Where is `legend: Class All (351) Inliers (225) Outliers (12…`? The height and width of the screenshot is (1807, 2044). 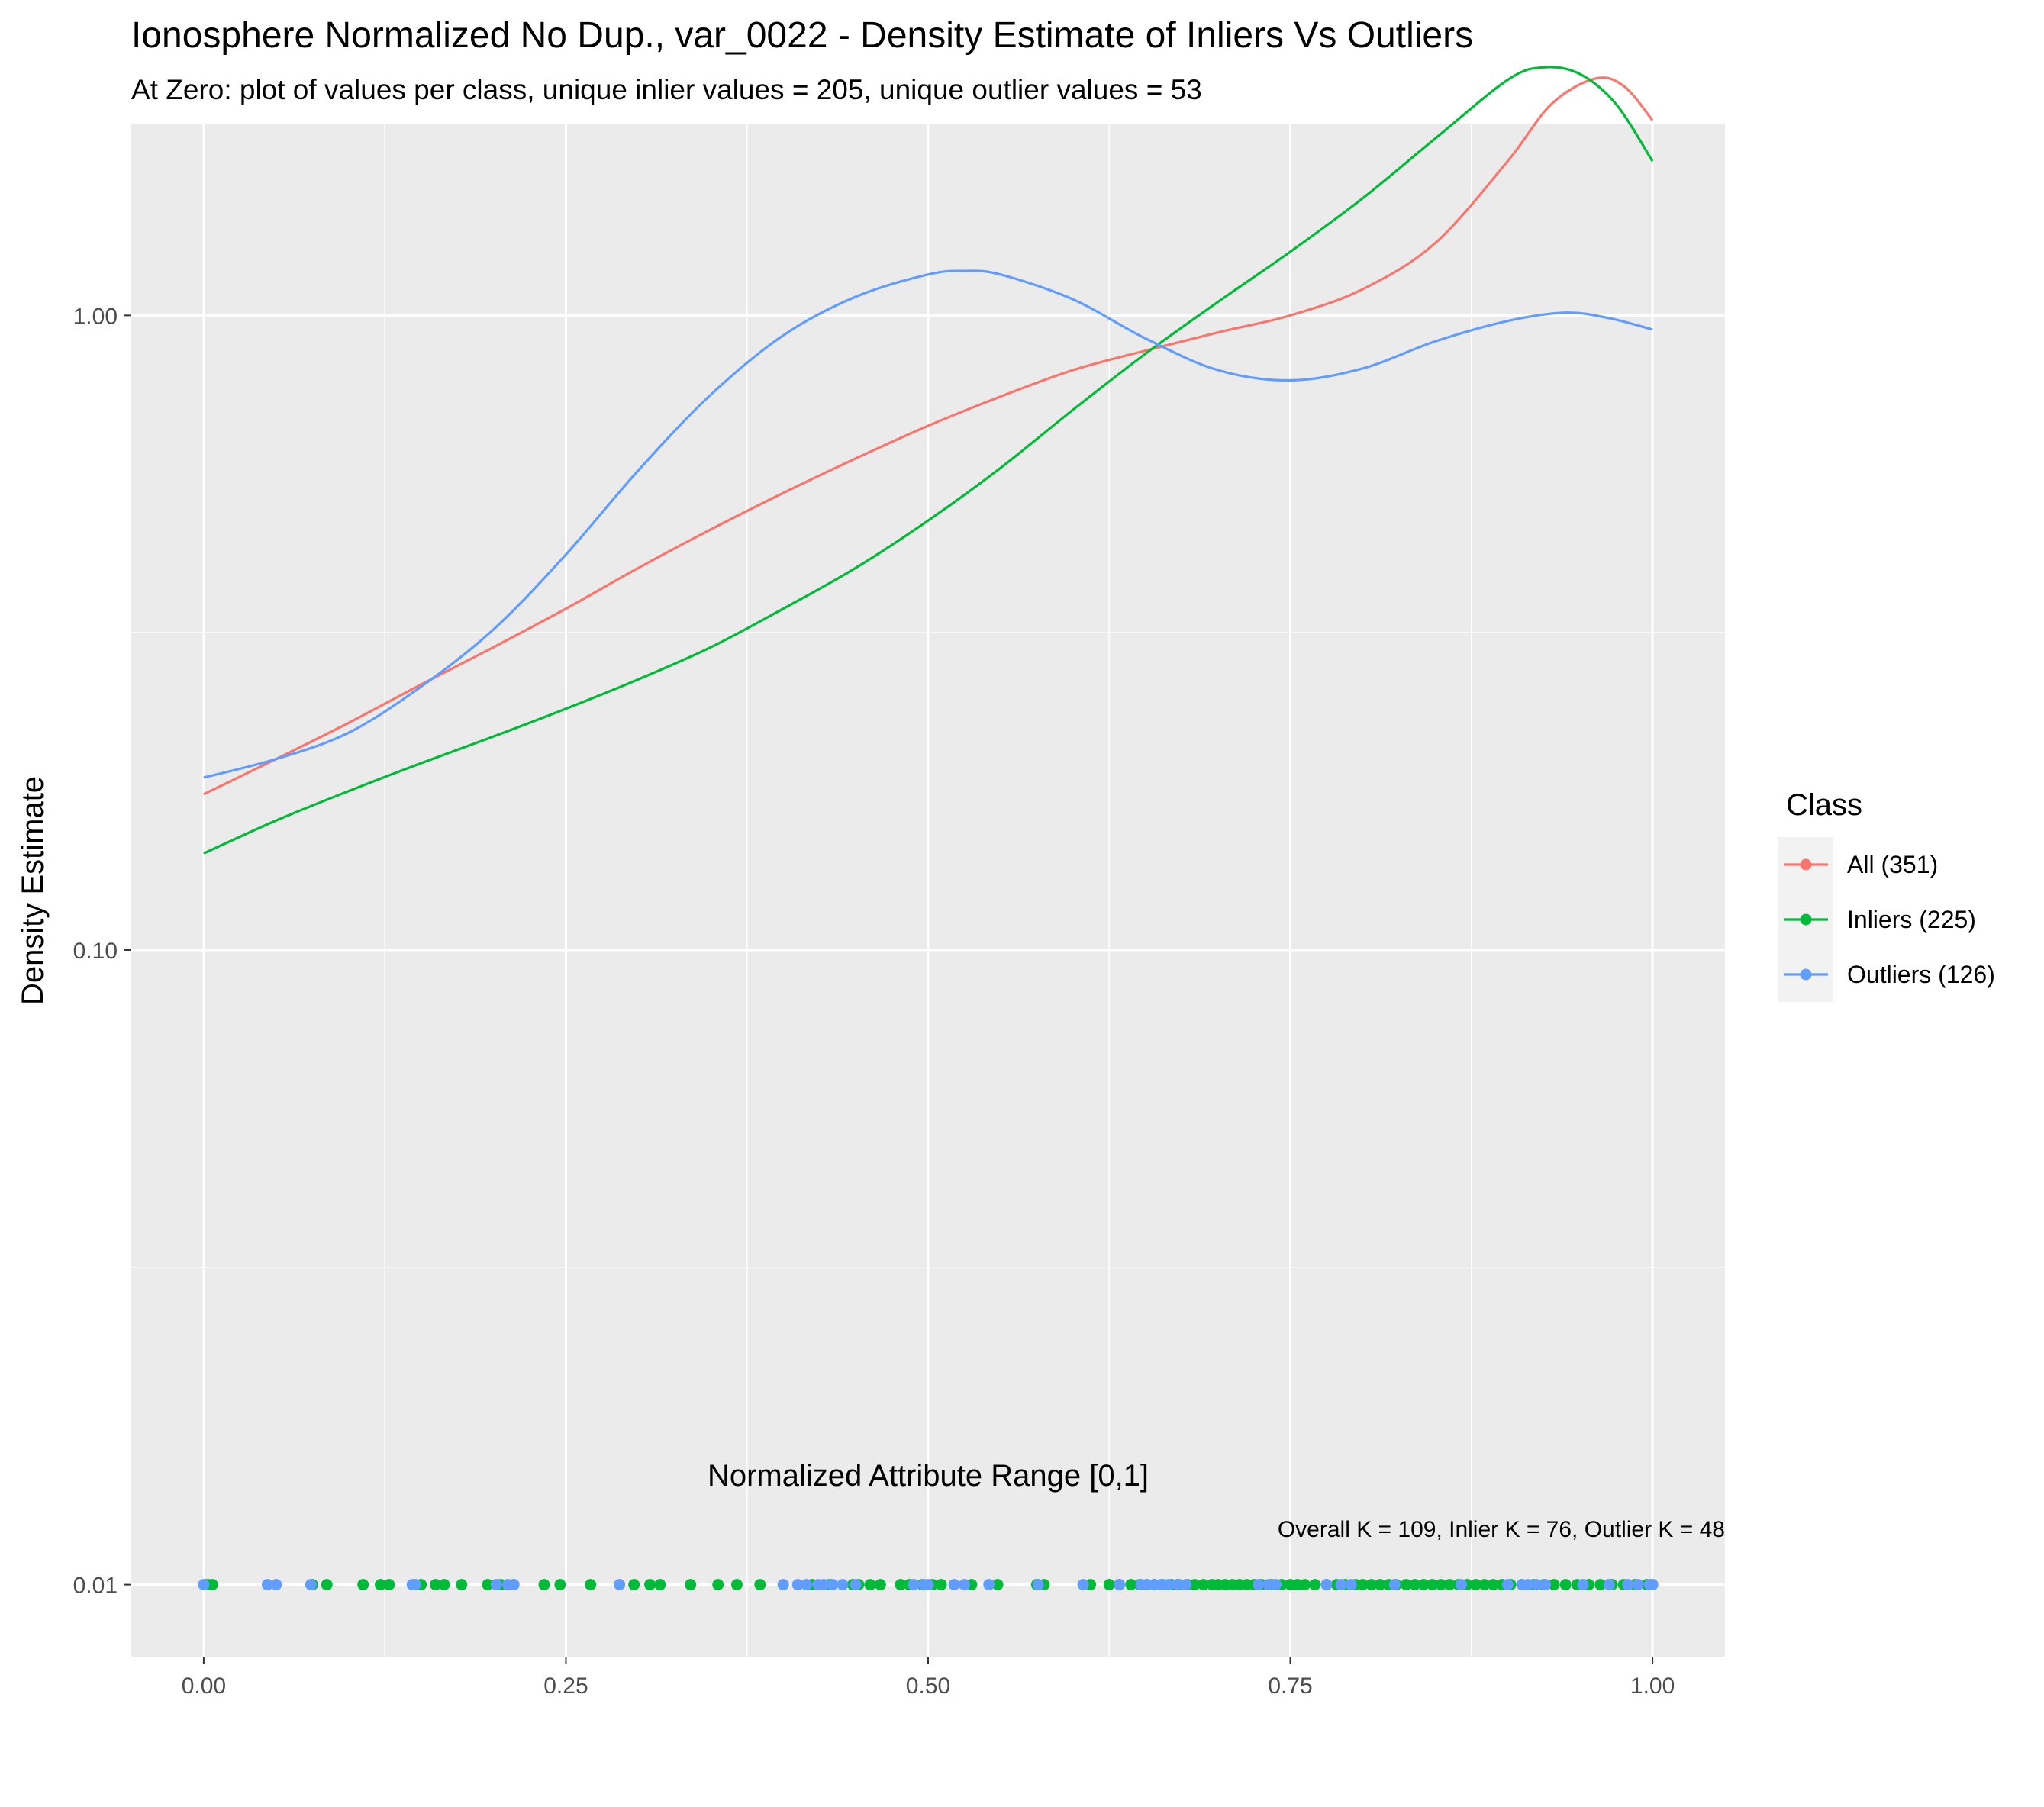
legend: Class All (351) Inliers (225) Outliers (12… is located at coordinates (1887, 895).